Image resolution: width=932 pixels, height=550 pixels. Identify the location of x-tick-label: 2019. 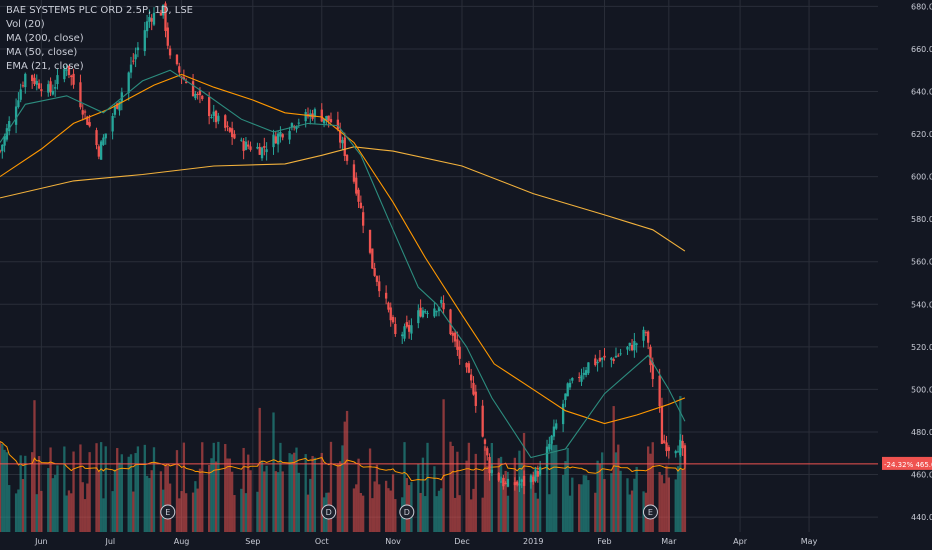
(533, 541).